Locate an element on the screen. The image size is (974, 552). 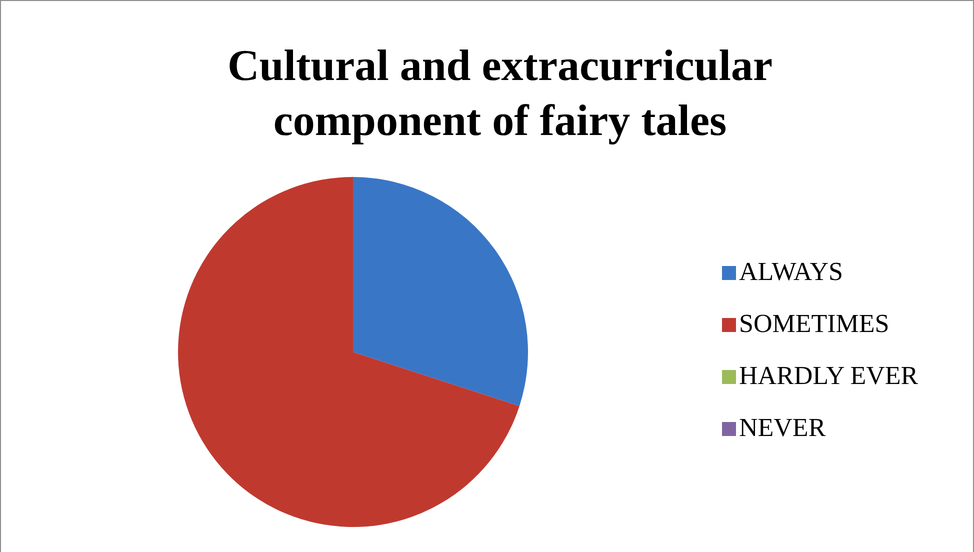
legend-label: SOMETIMES is located at coordinates (814, 323).